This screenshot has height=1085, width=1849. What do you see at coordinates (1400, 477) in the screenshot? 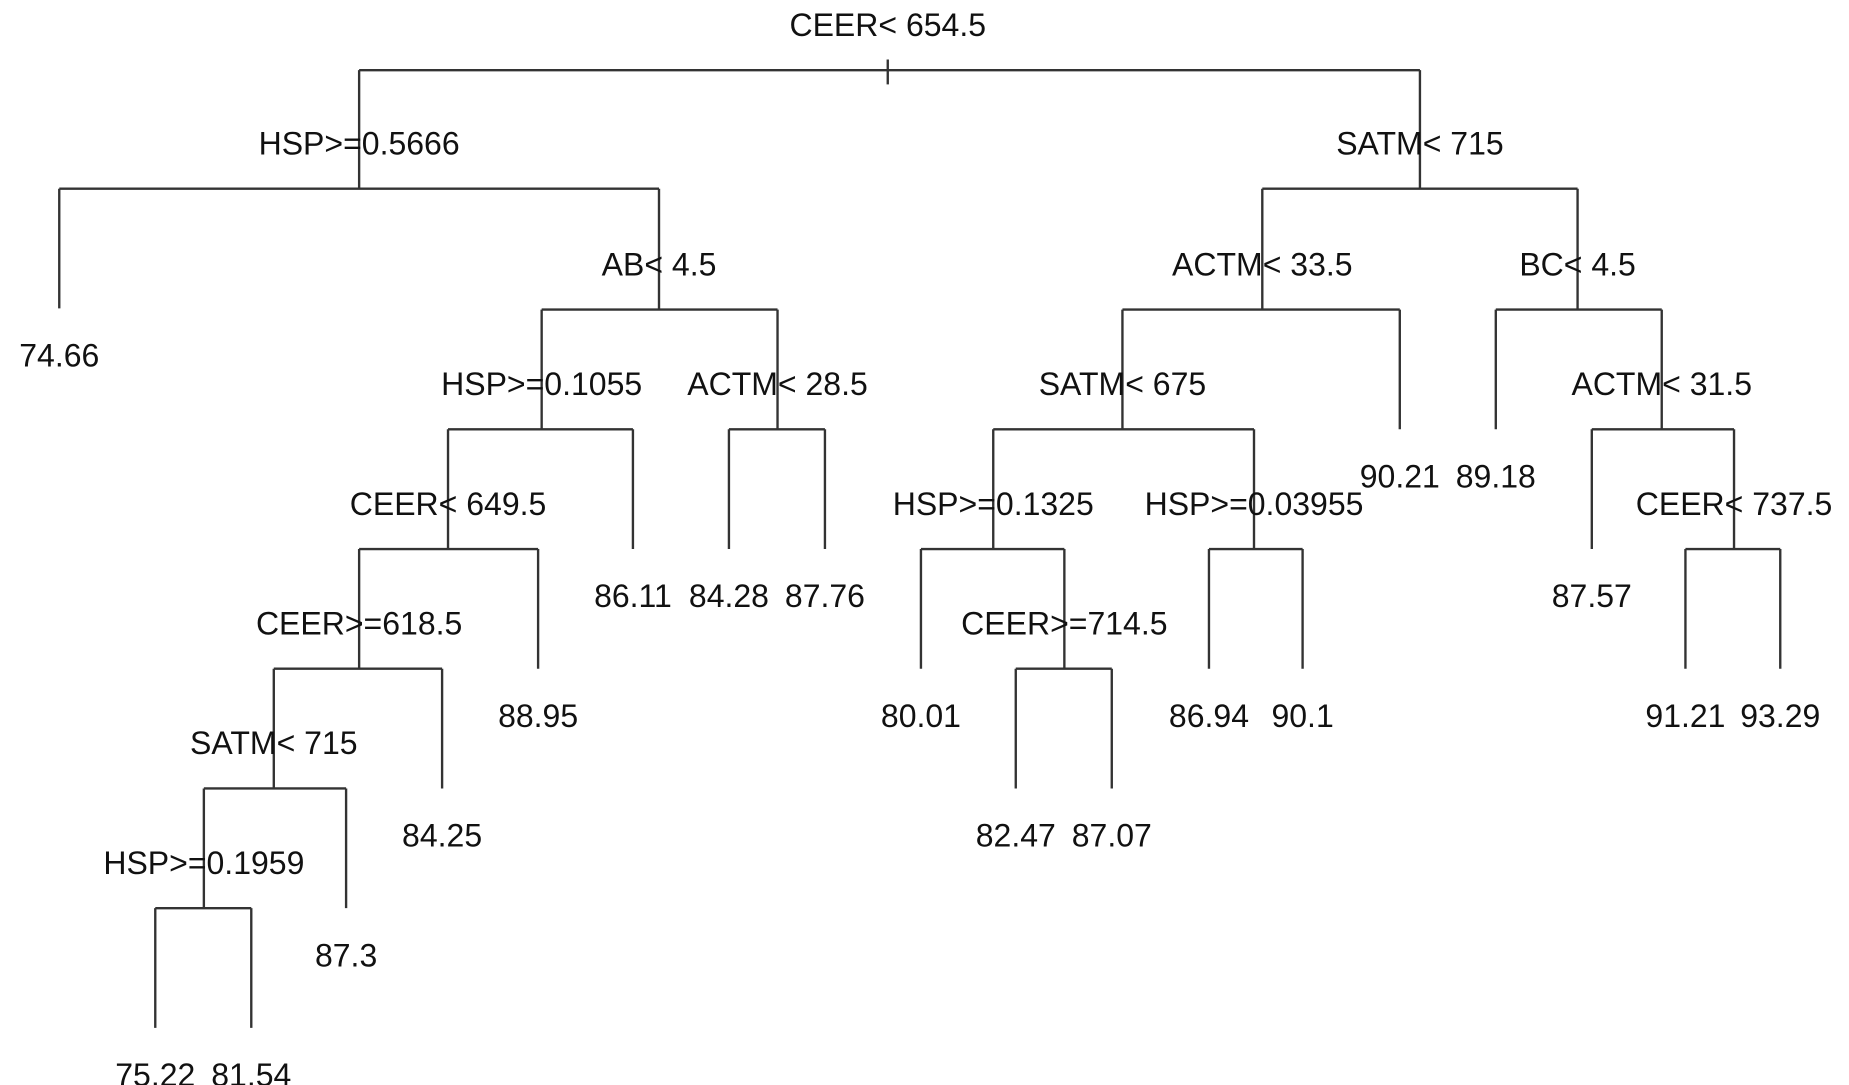
I see `leaf-value: 90.21` at bounding box center [1400, 477].